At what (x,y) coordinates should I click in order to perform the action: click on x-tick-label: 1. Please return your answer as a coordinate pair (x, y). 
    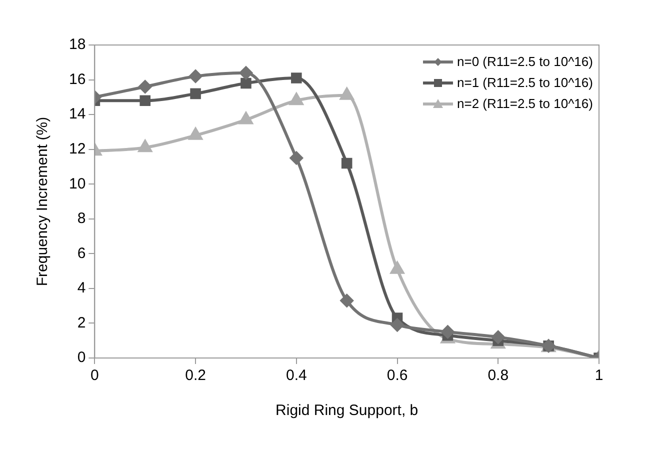
    Looking at the image, I should click on (599, 375).